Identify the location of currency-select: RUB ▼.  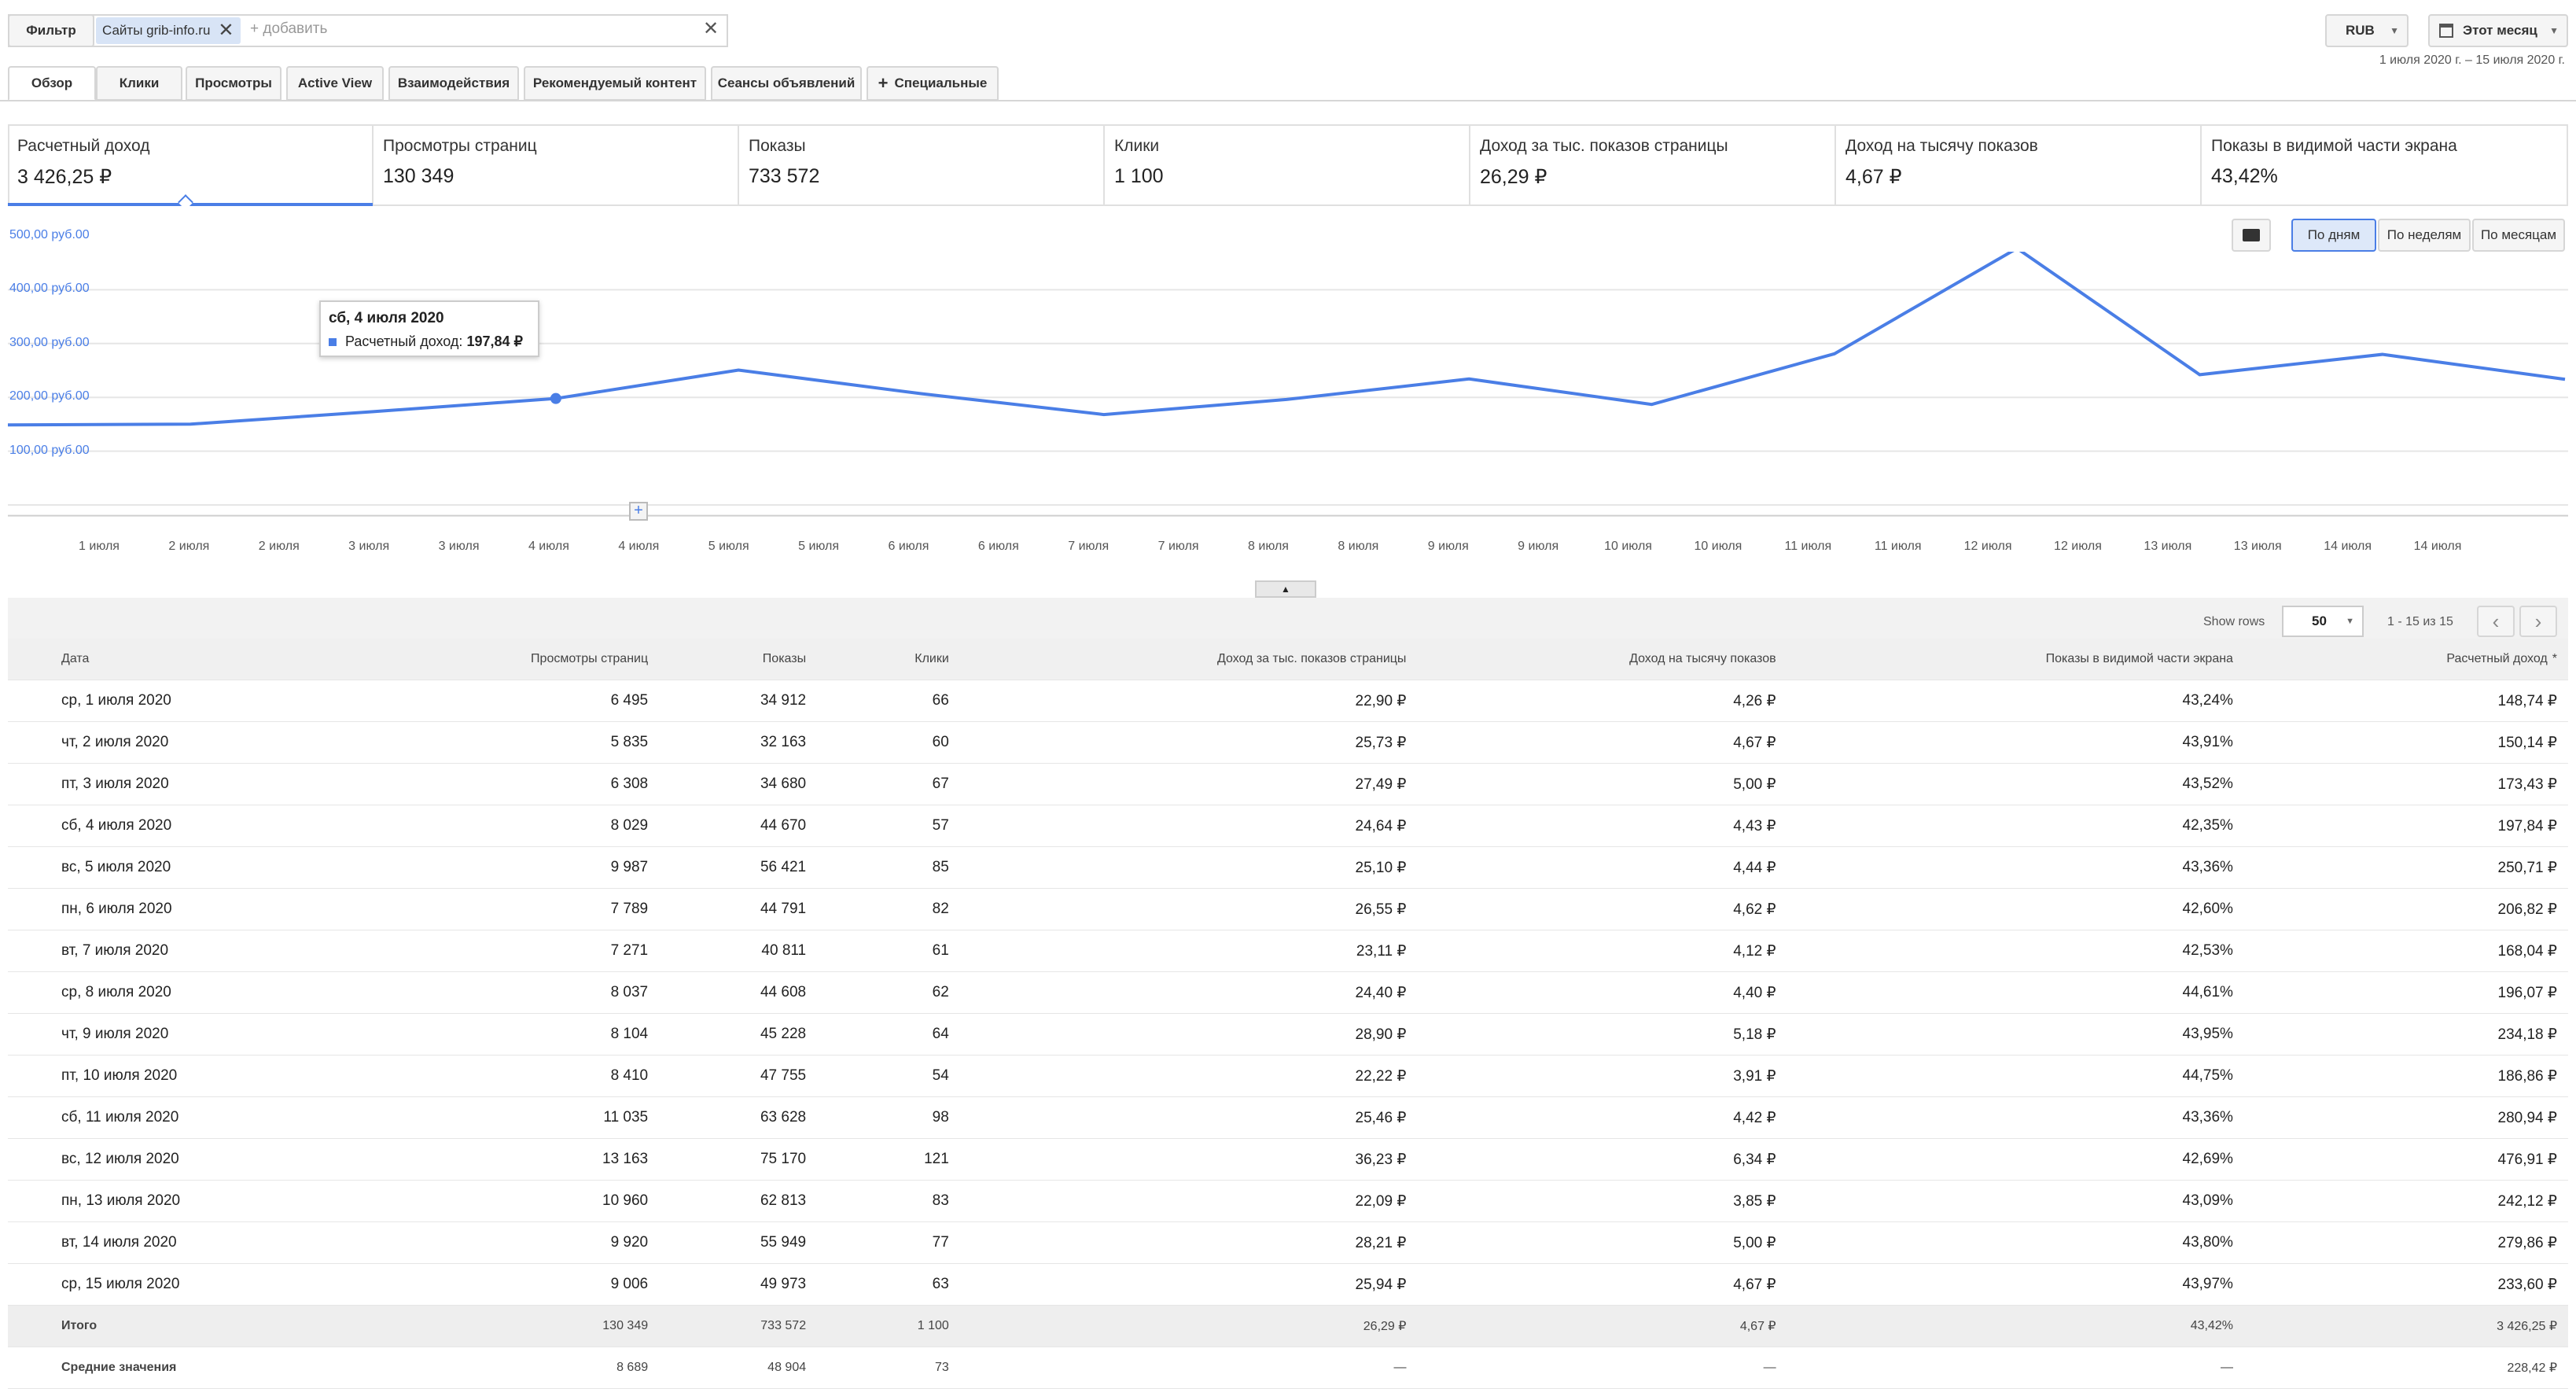
(2367, 31).